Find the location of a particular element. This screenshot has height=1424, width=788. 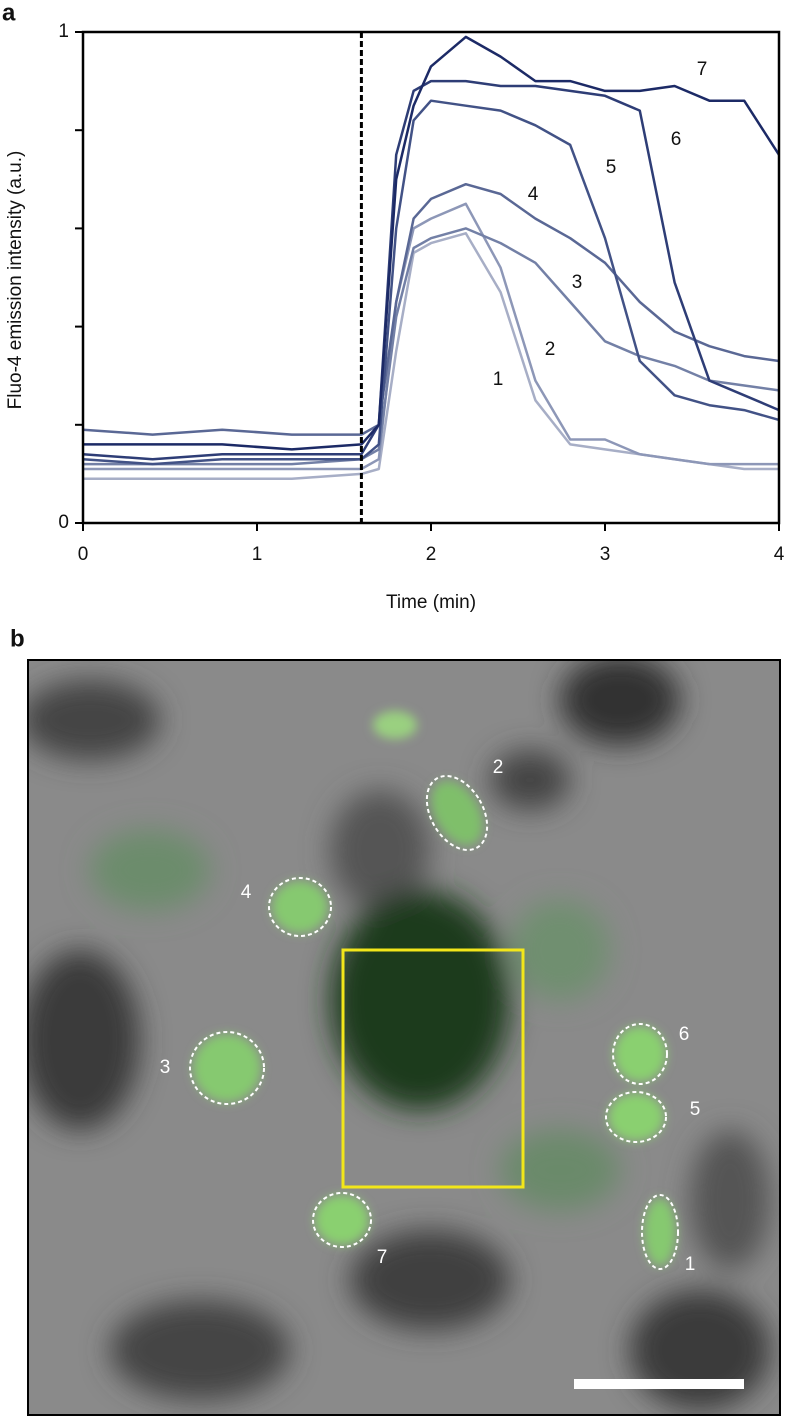

x-tick-label: 4 is located at coordinates (779, 554).